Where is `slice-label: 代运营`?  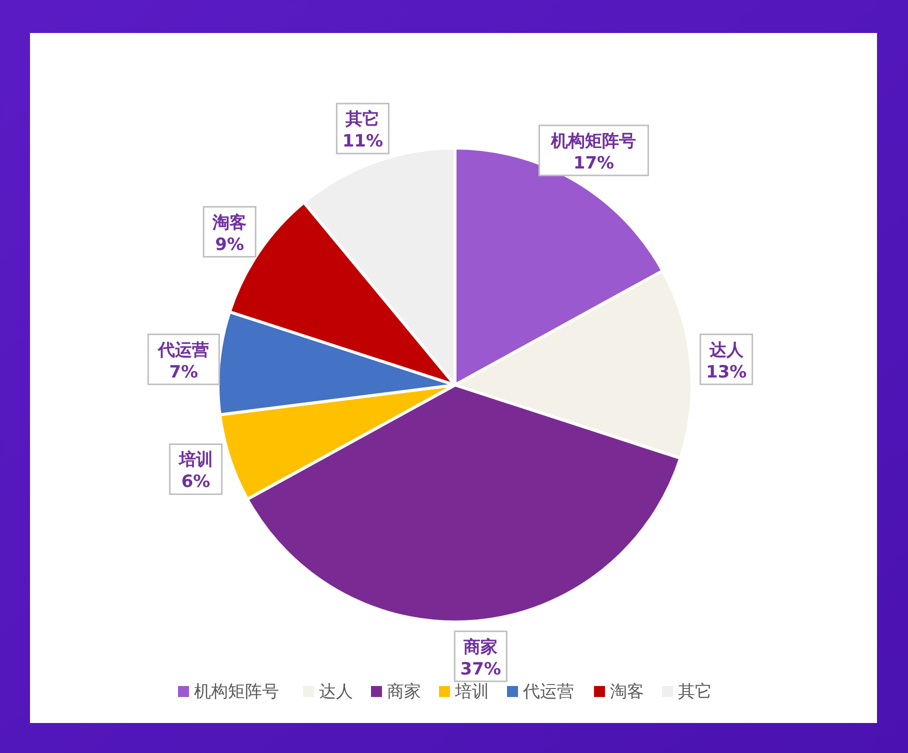
slice-label: 代运营 is located at coordinates (183, 350).